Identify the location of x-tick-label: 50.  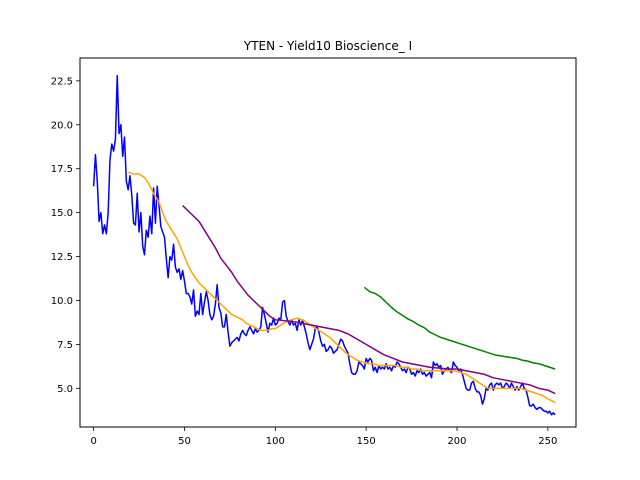
(184, 441).